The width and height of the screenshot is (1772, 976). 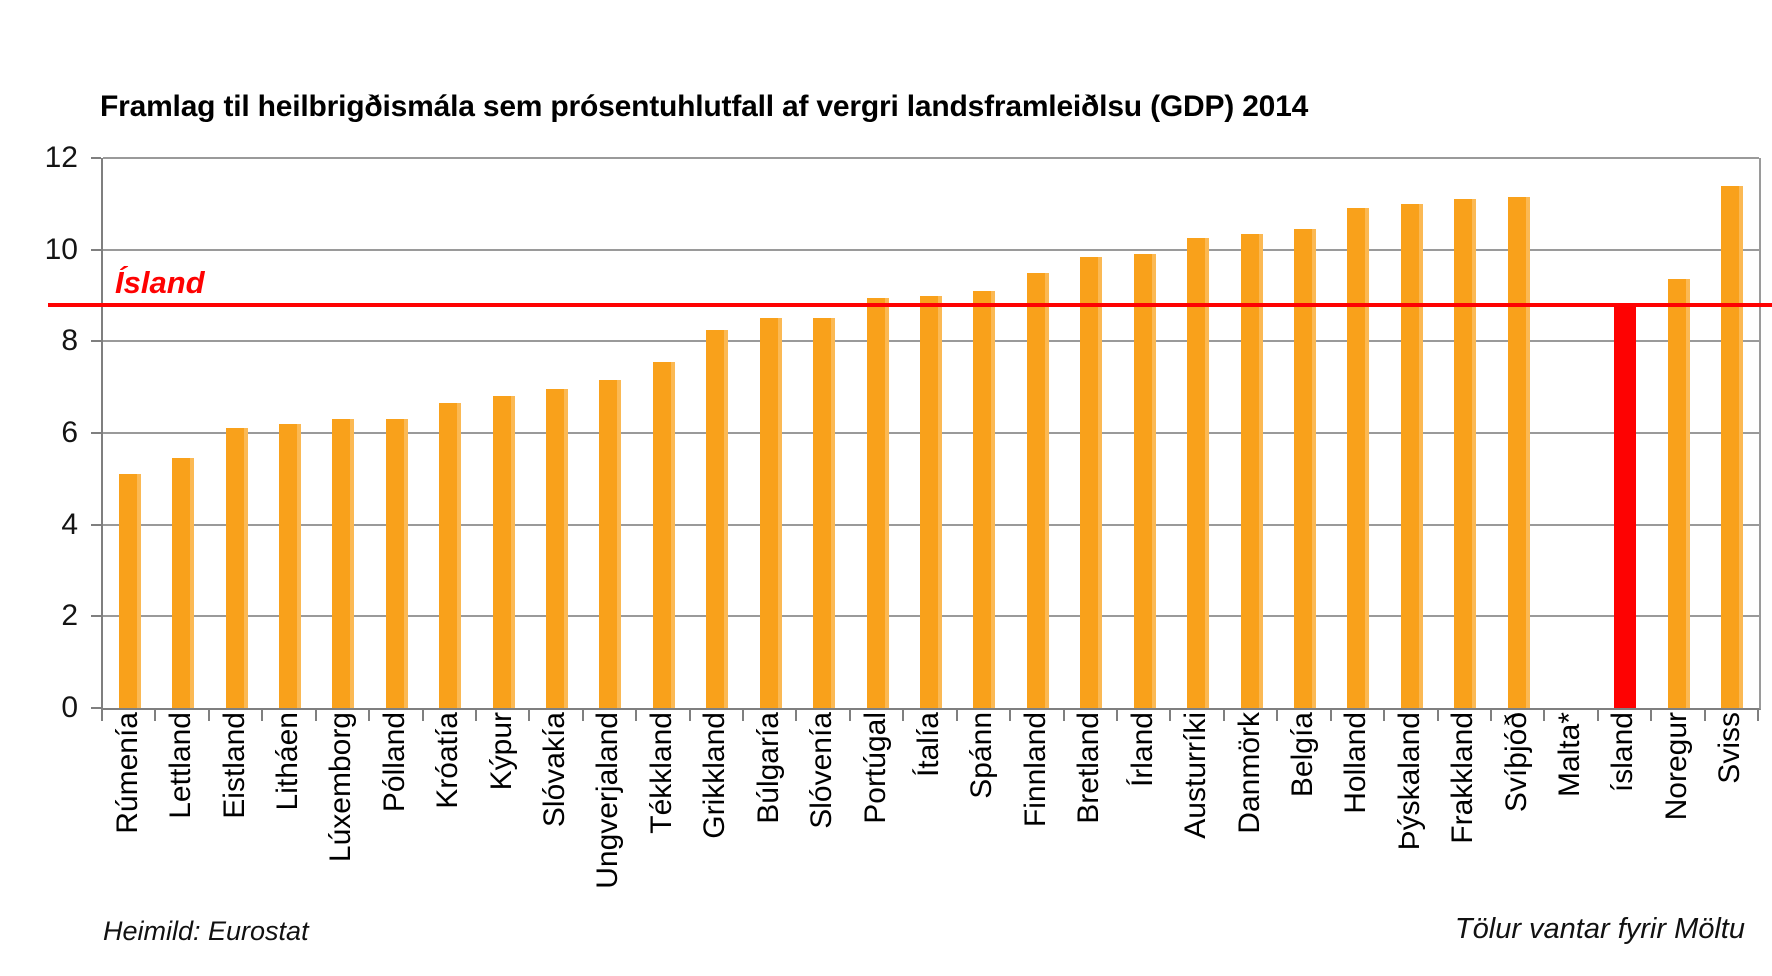 I want to click on x-category-label-Finnland: Finnland, so click(x=1035, y=770).